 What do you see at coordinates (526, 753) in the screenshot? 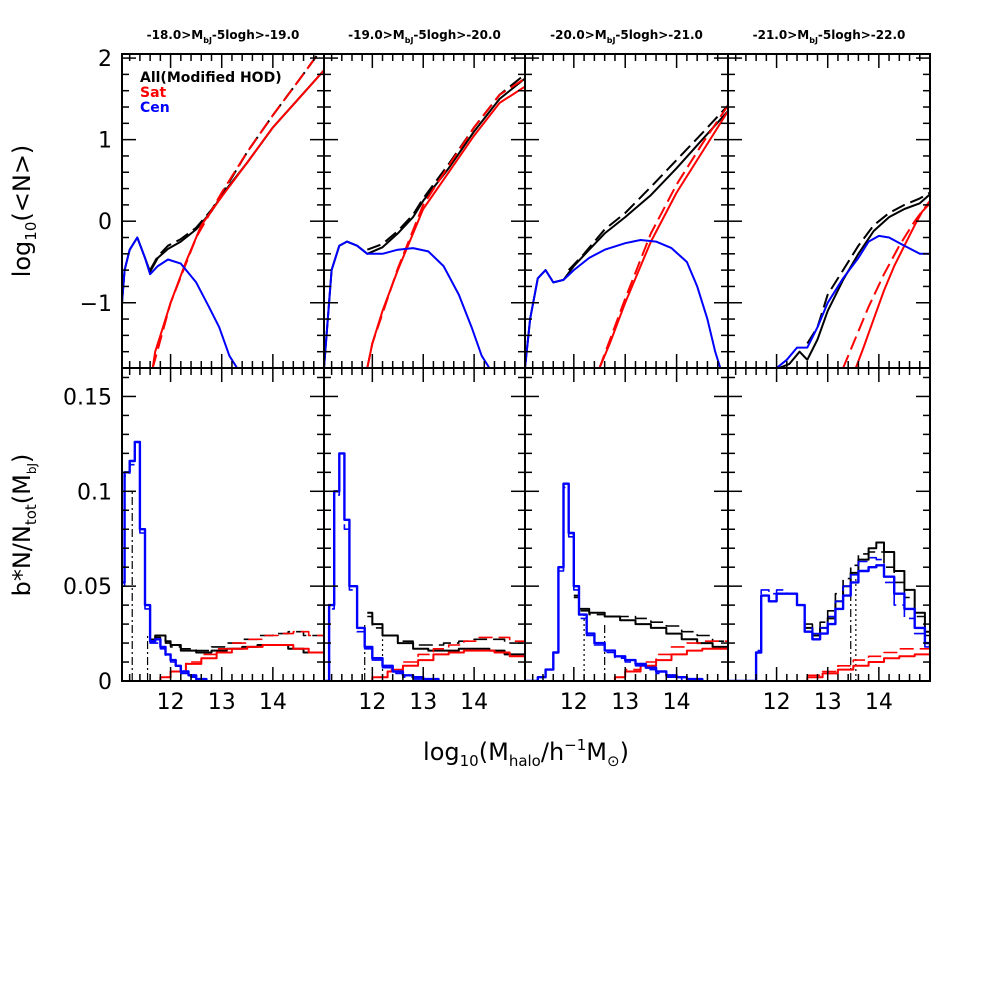
I see `x-axis-label: log10(Mhalo/h−1M⊙)` at bounding box center [526, 753].